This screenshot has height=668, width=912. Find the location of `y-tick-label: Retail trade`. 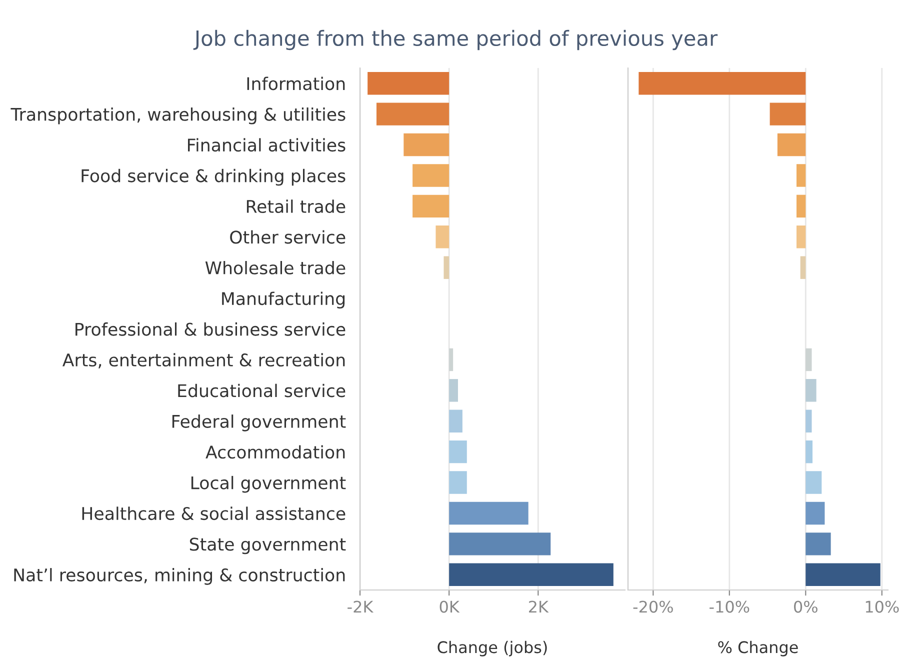

y-tick-label: Retail trade is located at coordinates (296, 207).